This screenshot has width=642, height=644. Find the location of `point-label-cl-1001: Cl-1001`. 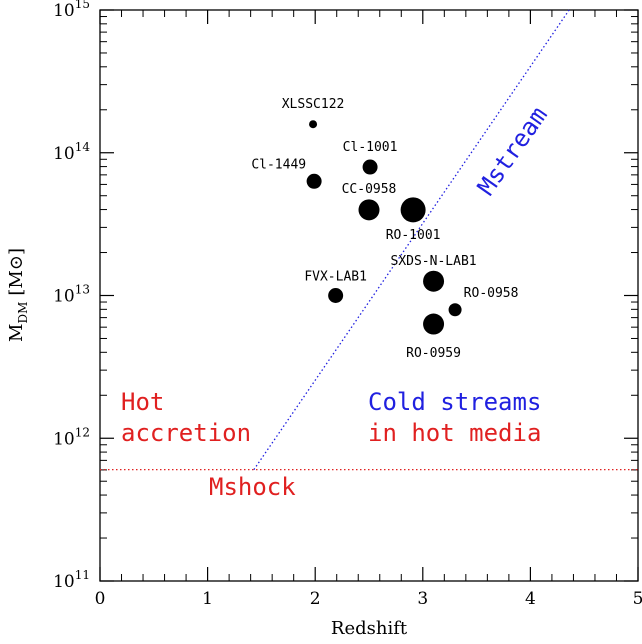

point-label-cl-1001: Cl-1001 is located at coordinates (370, 147).